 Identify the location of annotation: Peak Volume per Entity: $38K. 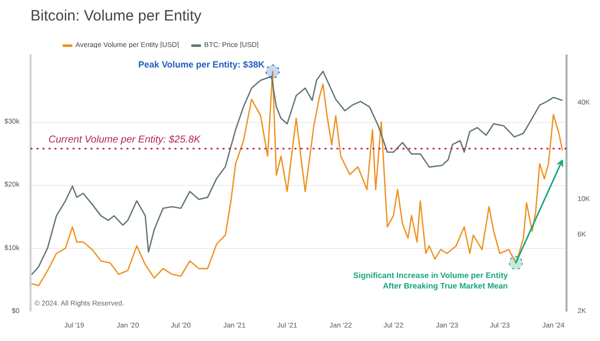
(202, 65).